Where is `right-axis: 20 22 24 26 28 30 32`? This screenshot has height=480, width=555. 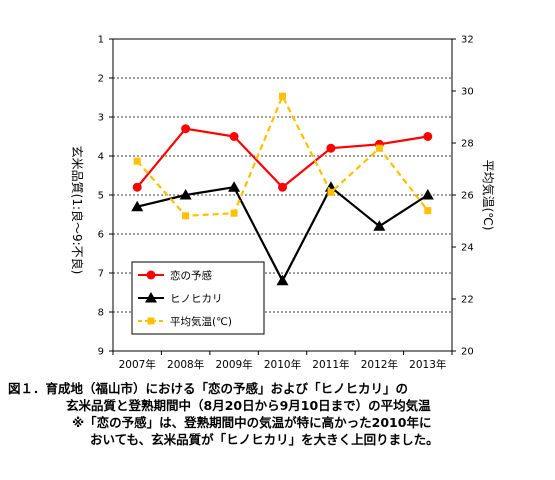 right-axis: 20 22 24 26 28 30 32 is located at coordinates (463, 196).